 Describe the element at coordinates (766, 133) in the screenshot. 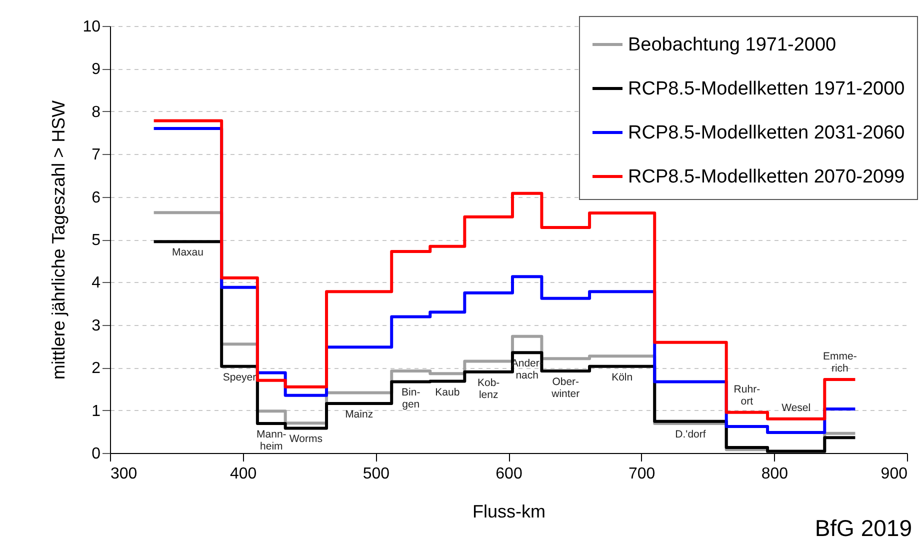

I see `legend-label: RCP8.5-Modellketten 2031-2060` at that location.